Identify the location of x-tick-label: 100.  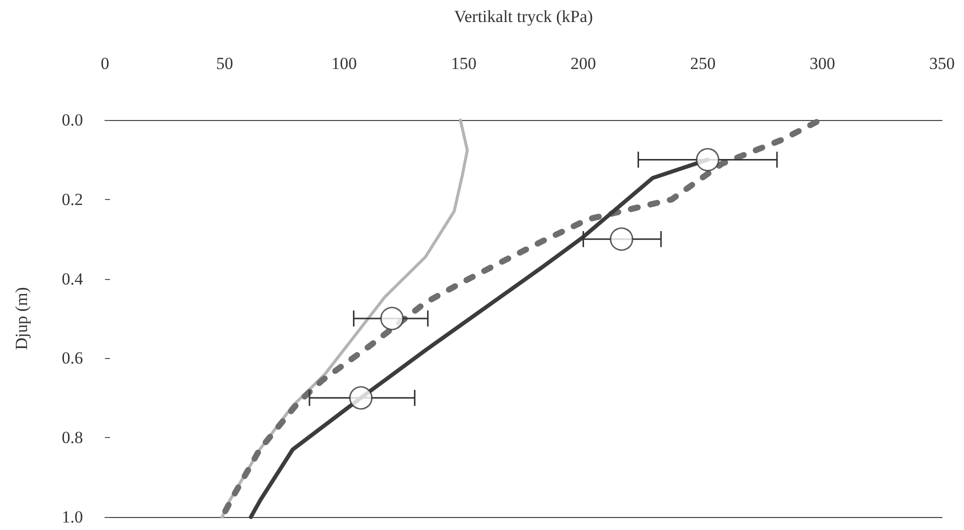
(344, 63).